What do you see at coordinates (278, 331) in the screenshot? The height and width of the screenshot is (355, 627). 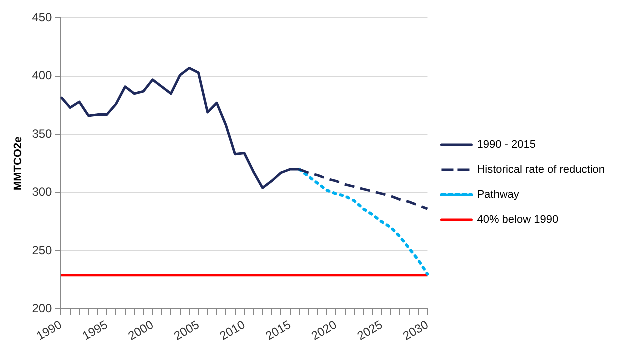 I see `x-tick-label: 2015` at bounding box center [278, 331].